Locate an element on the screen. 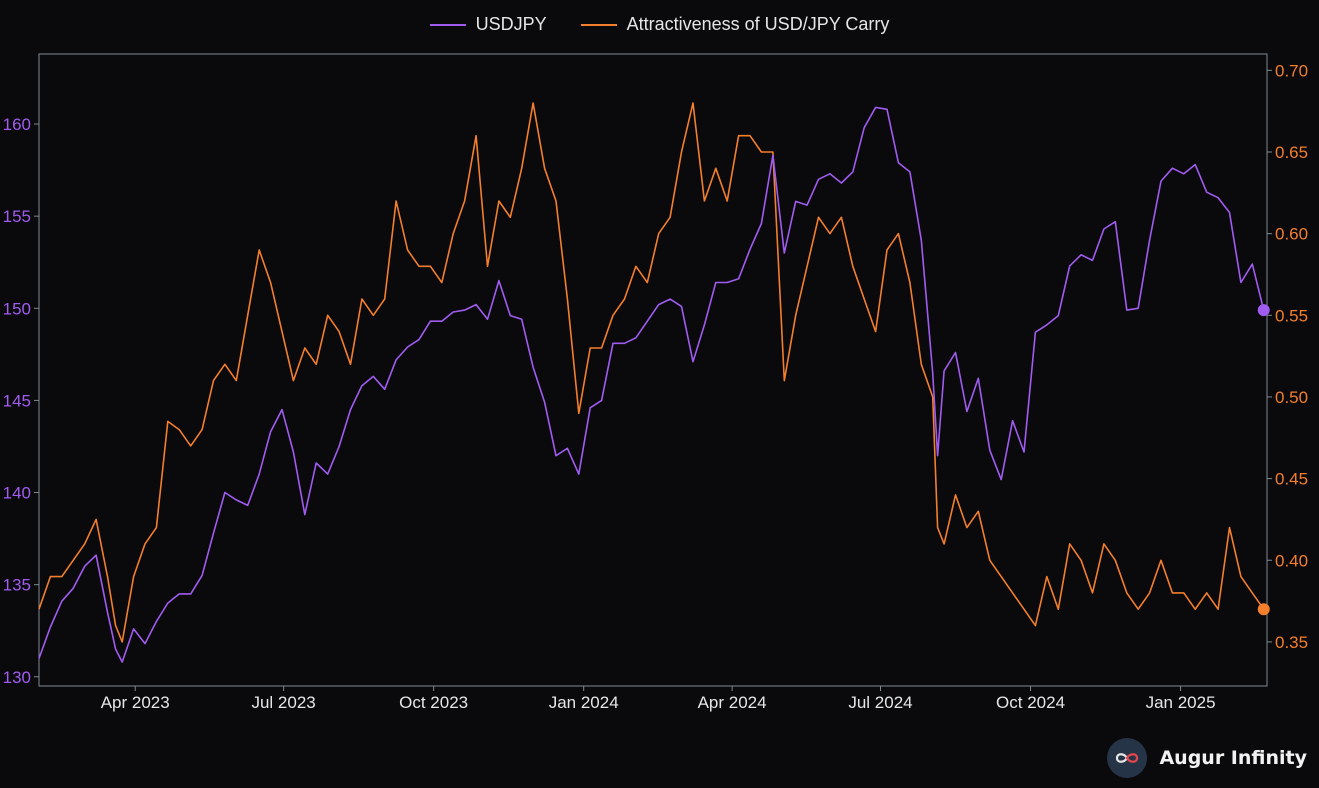  legend-item-carry: Attractiveness of USD/JPY Carry is located at coordinates (735, 24).